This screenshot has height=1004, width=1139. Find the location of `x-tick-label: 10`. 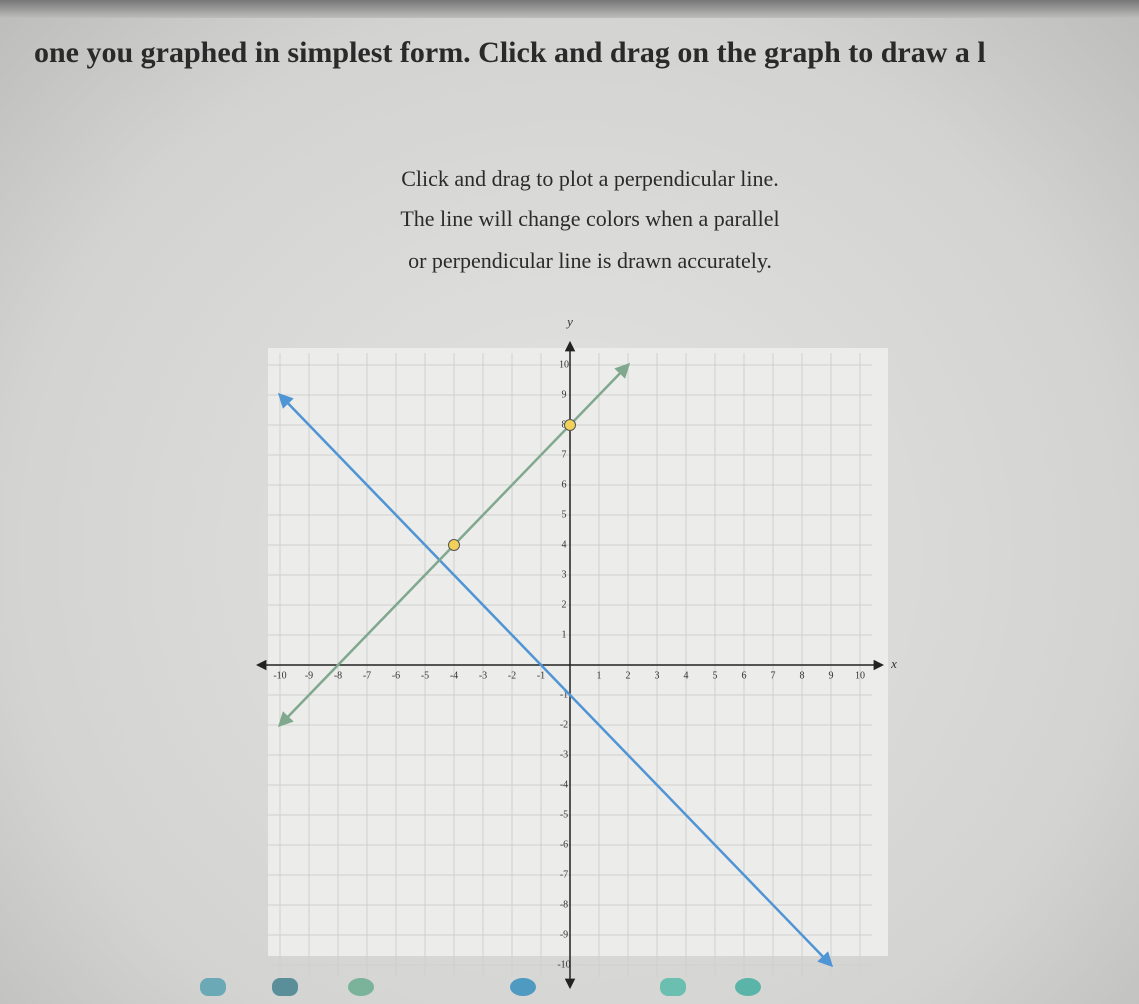

x-tick-label: 10 is located at coordinates (860, 675).